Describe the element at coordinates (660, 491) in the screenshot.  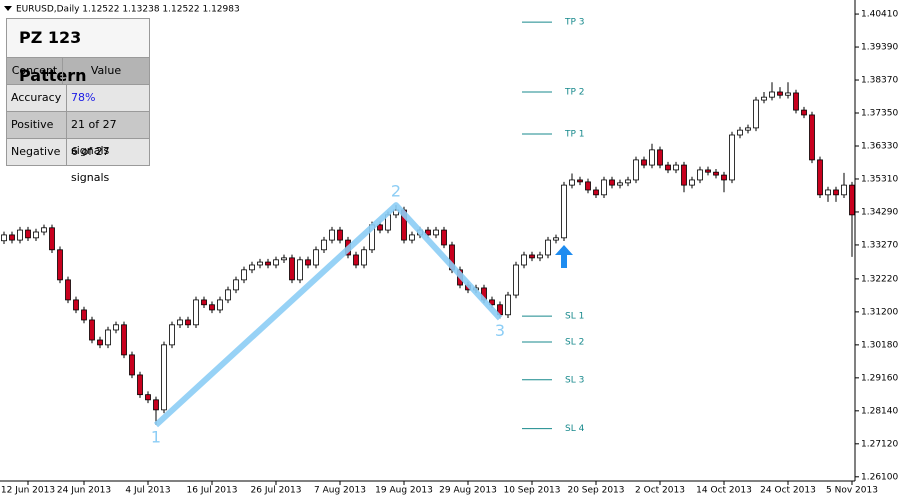
I see `x-tick-label: 2 Oct 2013` at that location.